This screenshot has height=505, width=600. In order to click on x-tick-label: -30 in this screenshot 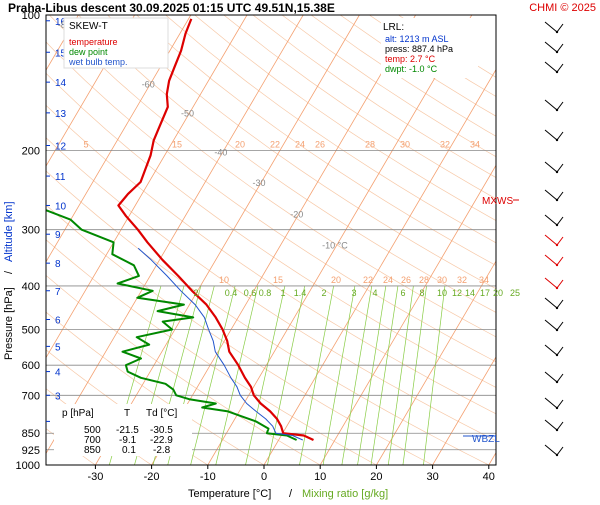, I will do `click(95, 477)`.